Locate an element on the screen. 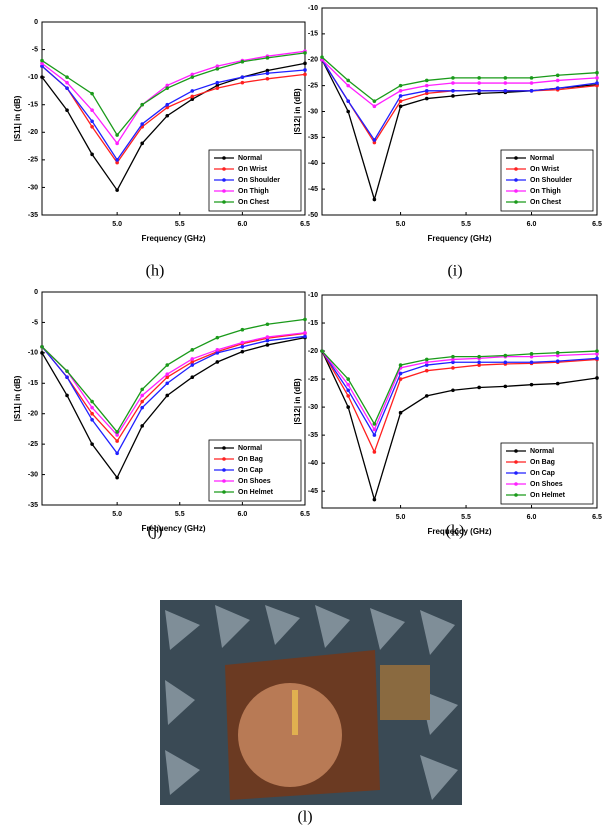 This screenshot has width=603, height=832. y-tick-label: -10 is located at coordinates (313, 8).